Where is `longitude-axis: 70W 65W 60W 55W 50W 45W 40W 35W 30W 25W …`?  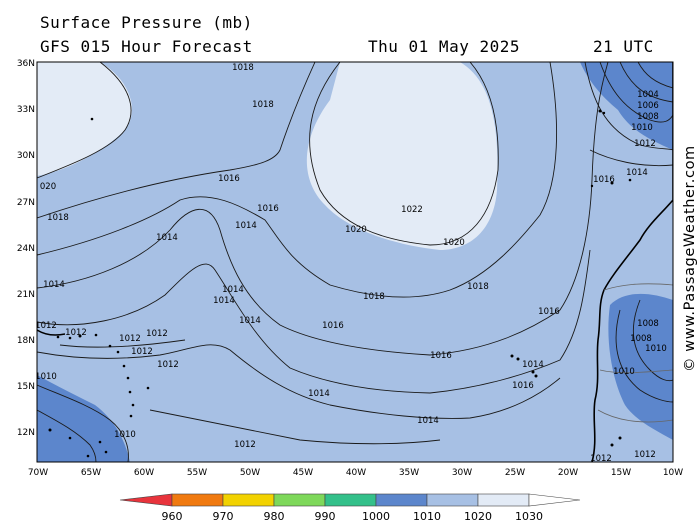
longitude-axis: 70W 65W 60W 55W 50W 45W 40W 35W 30W 25W … is located at coordinates (355, 473).